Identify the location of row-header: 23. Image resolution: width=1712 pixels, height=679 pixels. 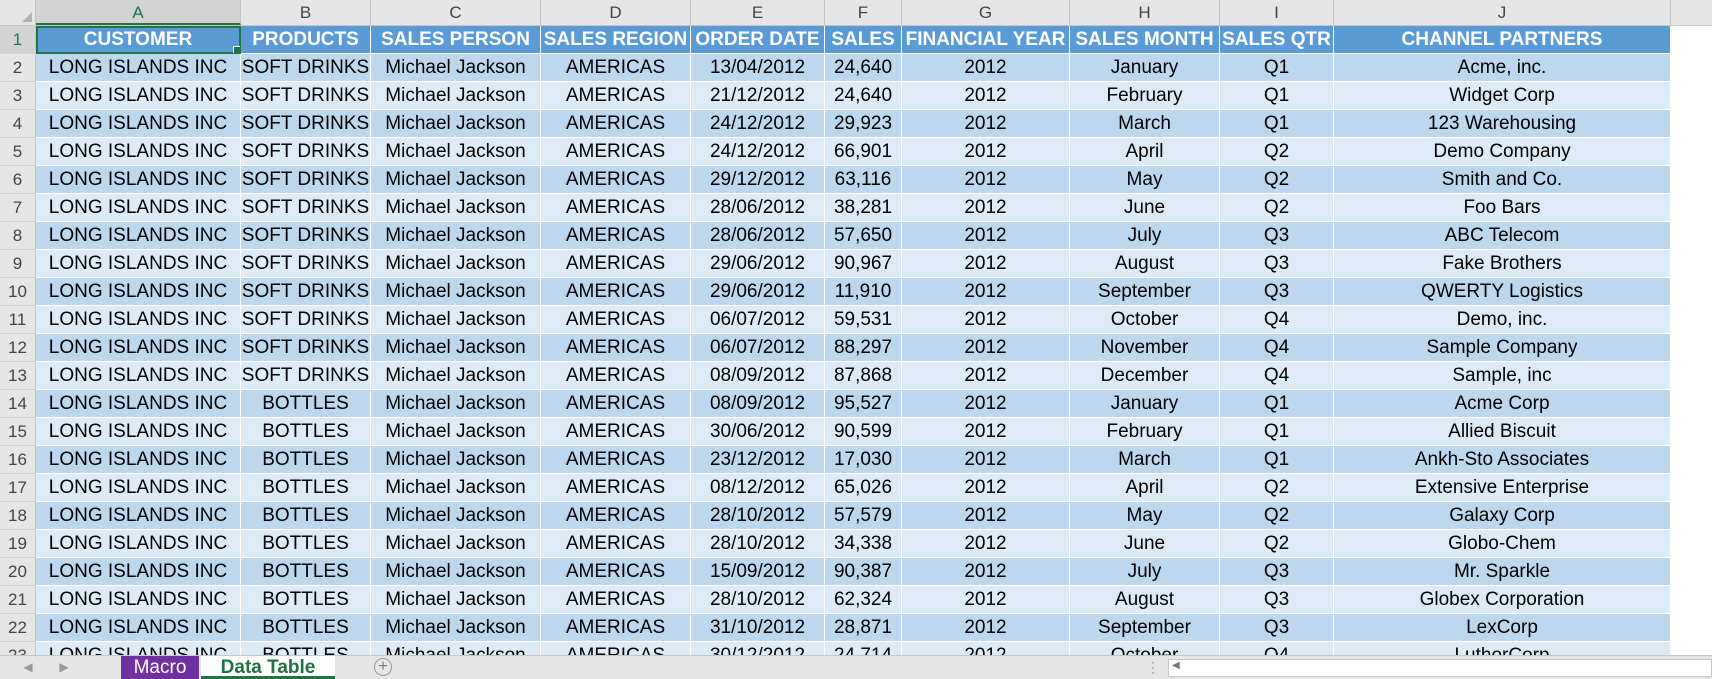
(18, 648).